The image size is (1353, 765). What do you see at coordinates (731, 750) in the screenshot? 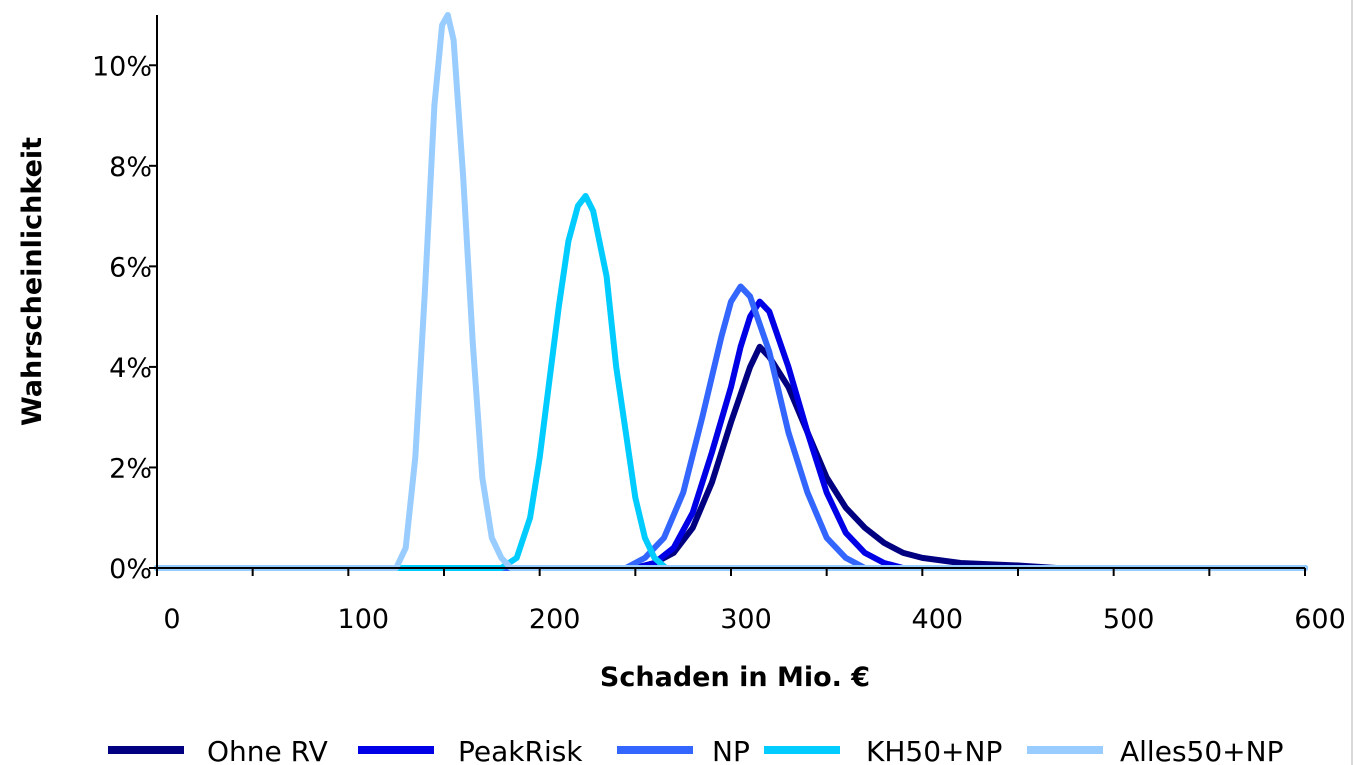
I see `legend-label: NP` at bounding box center [731, 750].